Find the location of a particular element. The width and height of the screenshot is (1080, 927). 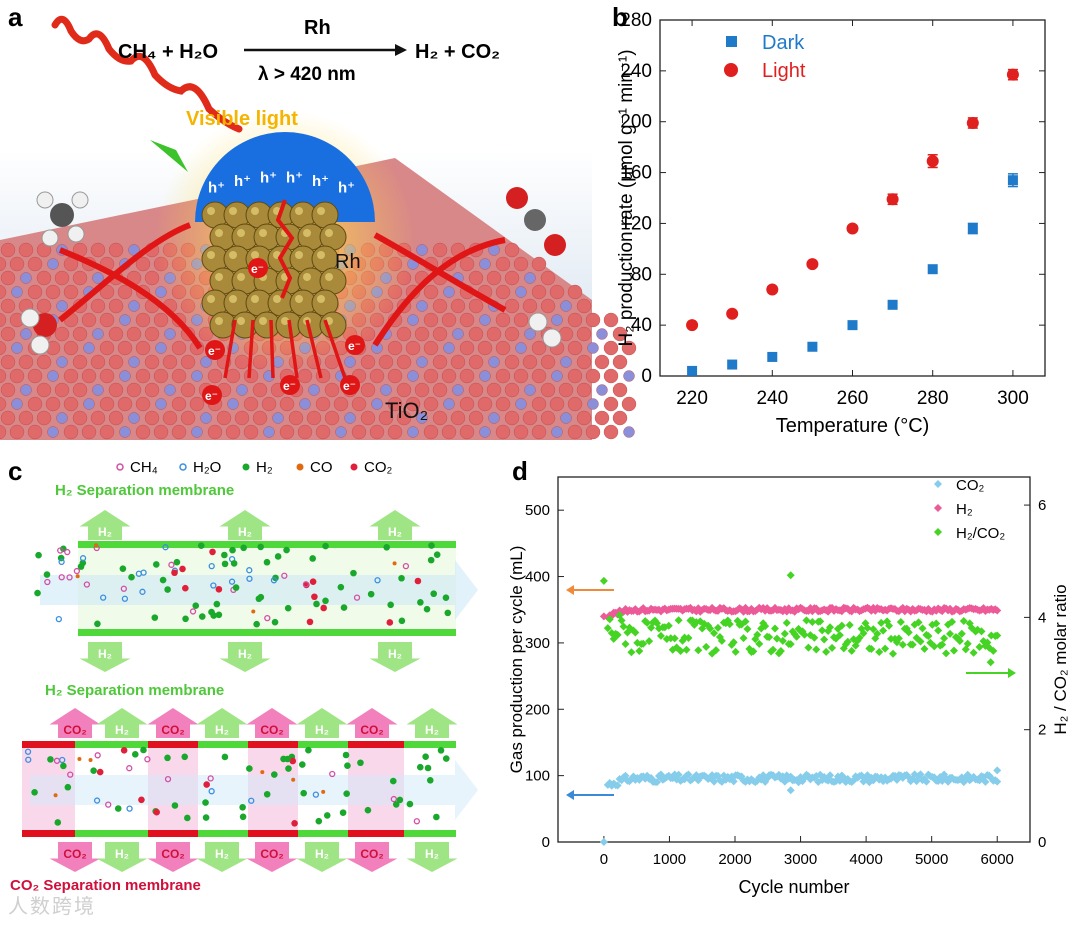

panel-letter-a: a is located at coordinates (15, 17).